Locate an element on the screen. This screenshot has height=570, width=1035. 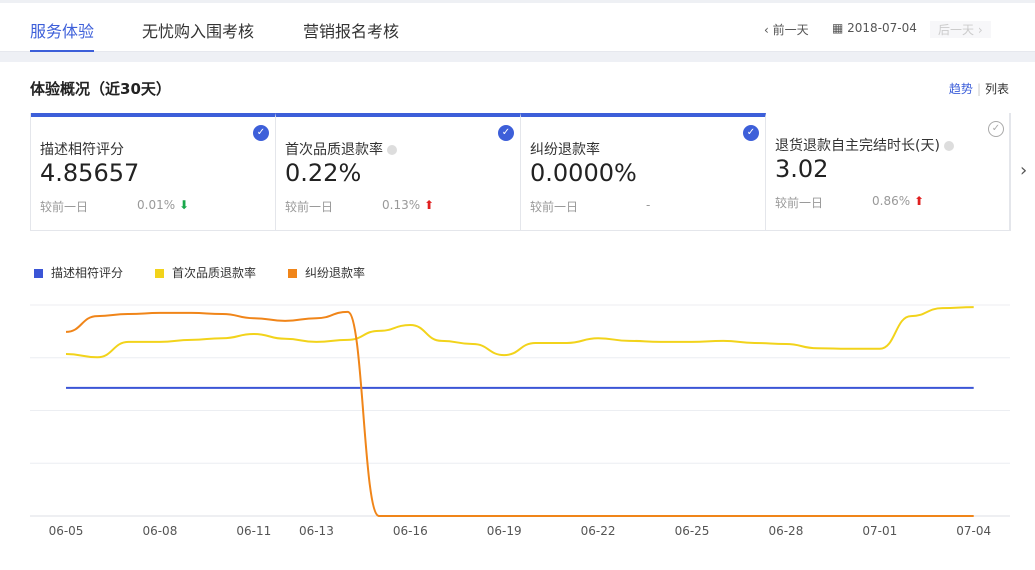
metric-name: 描述相符评分 is located at coordinates (82, 149).